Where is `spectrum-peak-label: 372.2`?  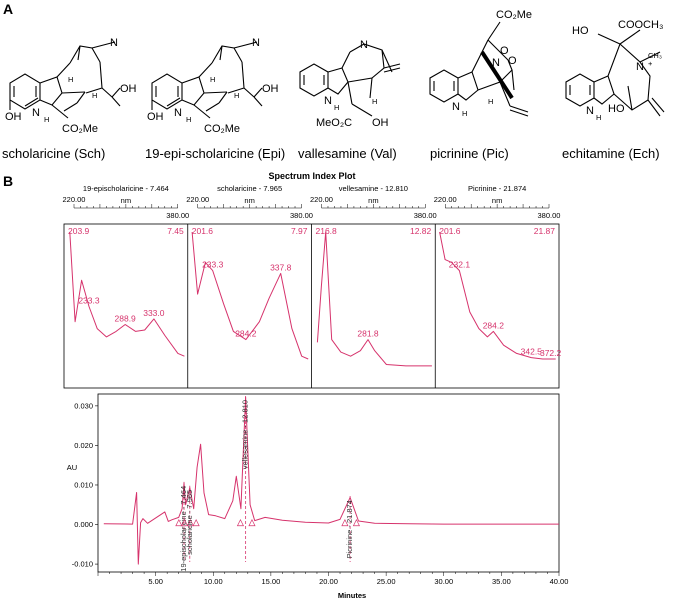 spectrum-peak-label: 372.2 is located at coordinates (551, 353).